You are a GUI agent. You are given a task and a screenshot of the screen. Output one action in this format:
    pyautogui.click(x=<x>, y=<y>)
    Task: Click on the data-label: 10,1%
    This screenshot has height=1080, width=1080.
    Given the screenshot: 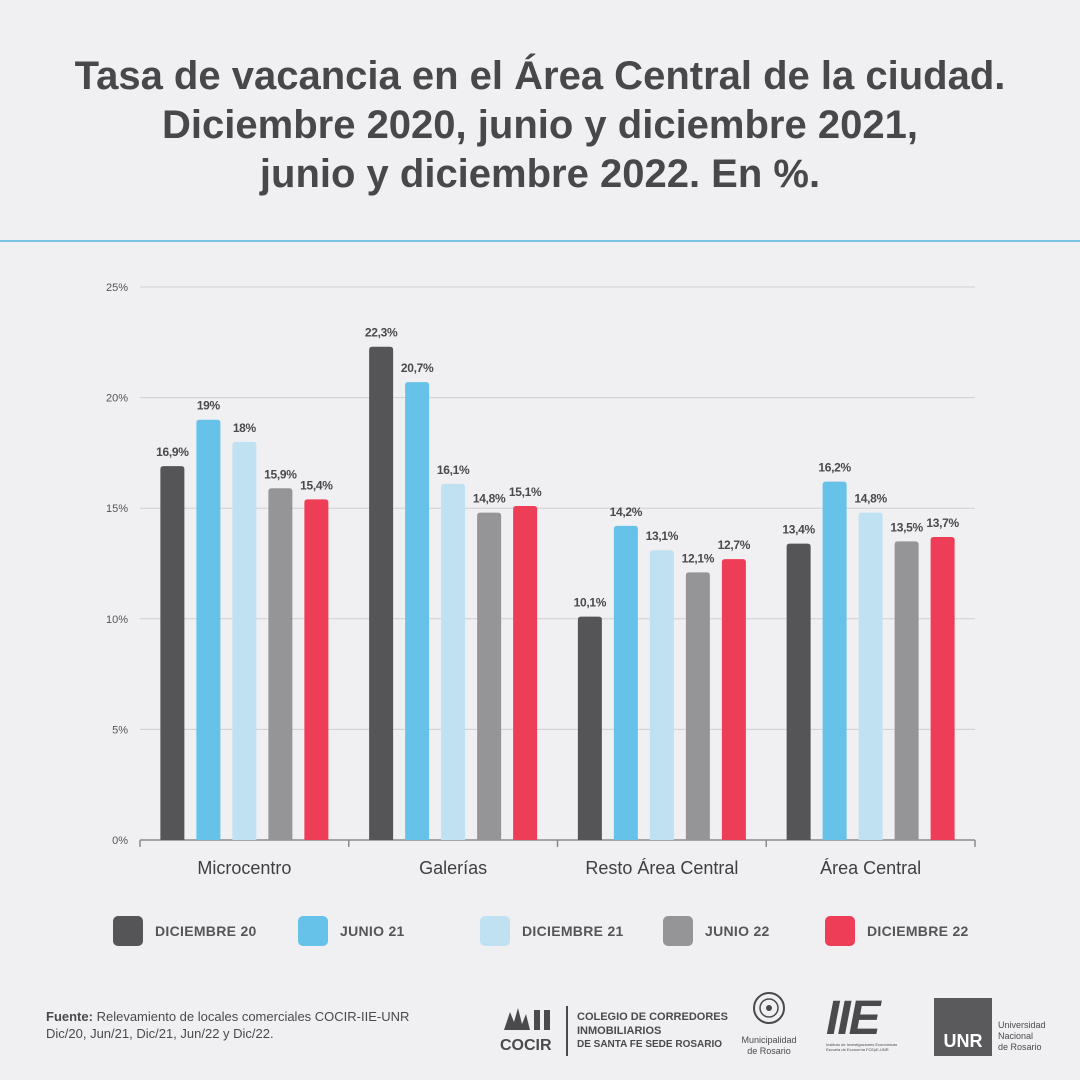 What is the action you would take?
    pyautogui.click(x=590, y=603)
    